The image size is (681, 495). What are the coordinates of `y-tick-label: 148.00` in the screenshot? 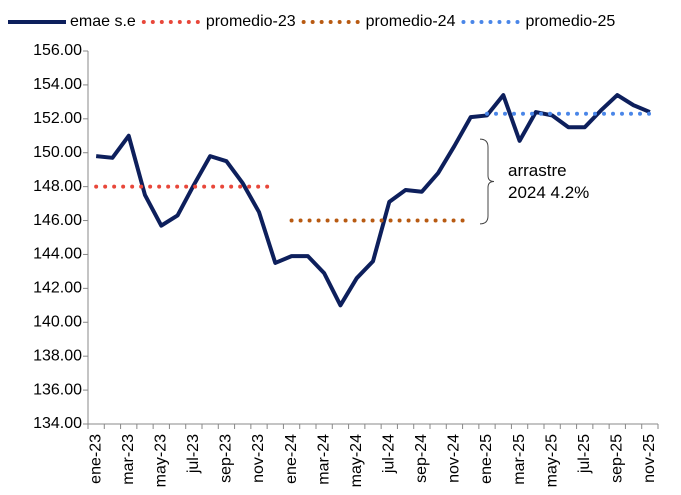 It's located at (57, 186).